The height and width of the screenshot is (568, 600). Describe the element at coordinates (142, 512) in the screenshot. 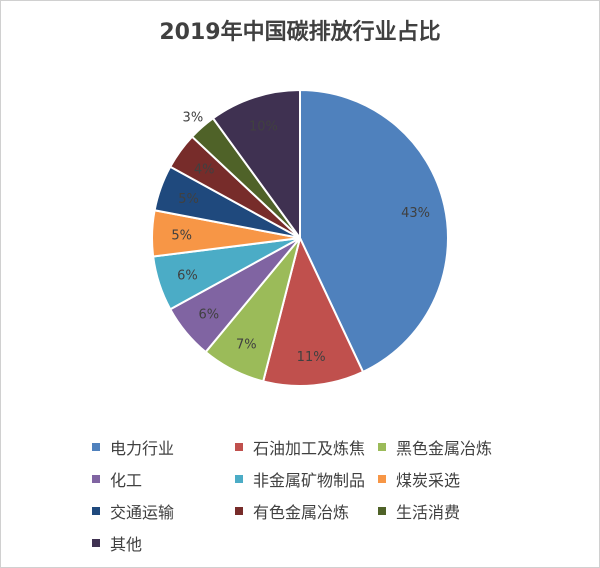

I see `legend-label: 交通运输` at that location.